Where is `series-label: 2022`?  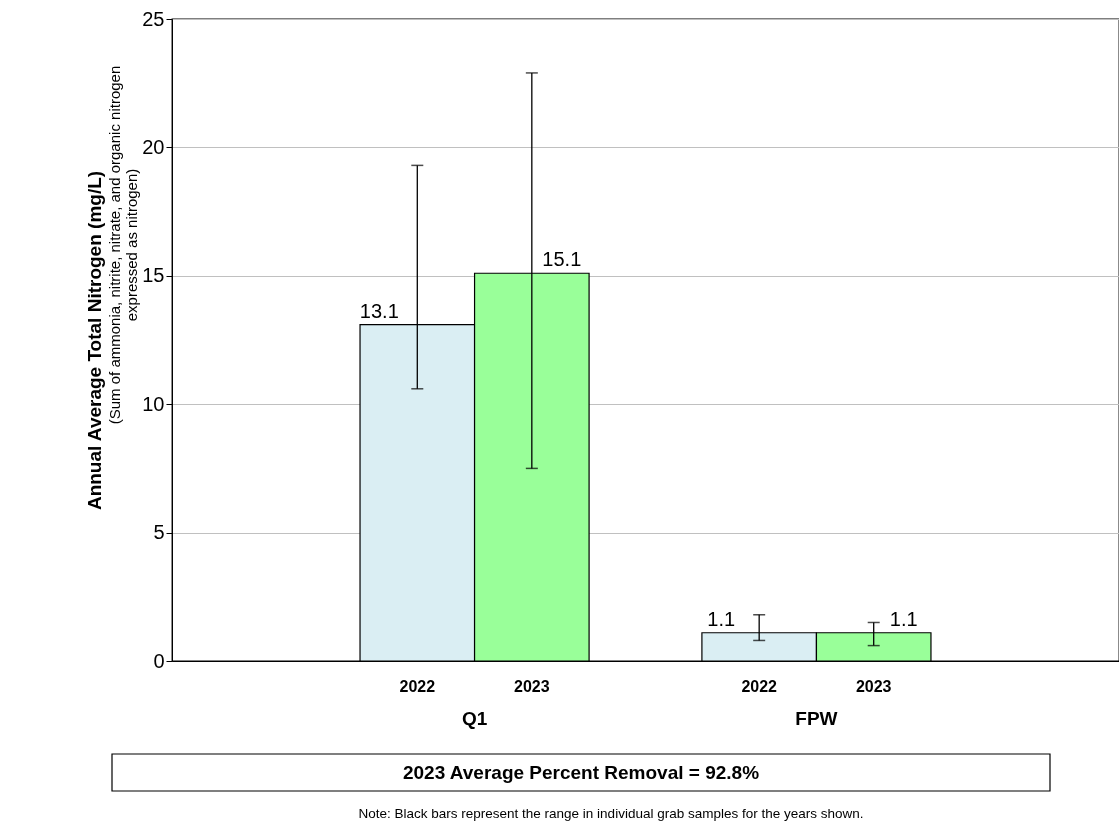
series-label: 2022 is located at coordinates (417, 686).